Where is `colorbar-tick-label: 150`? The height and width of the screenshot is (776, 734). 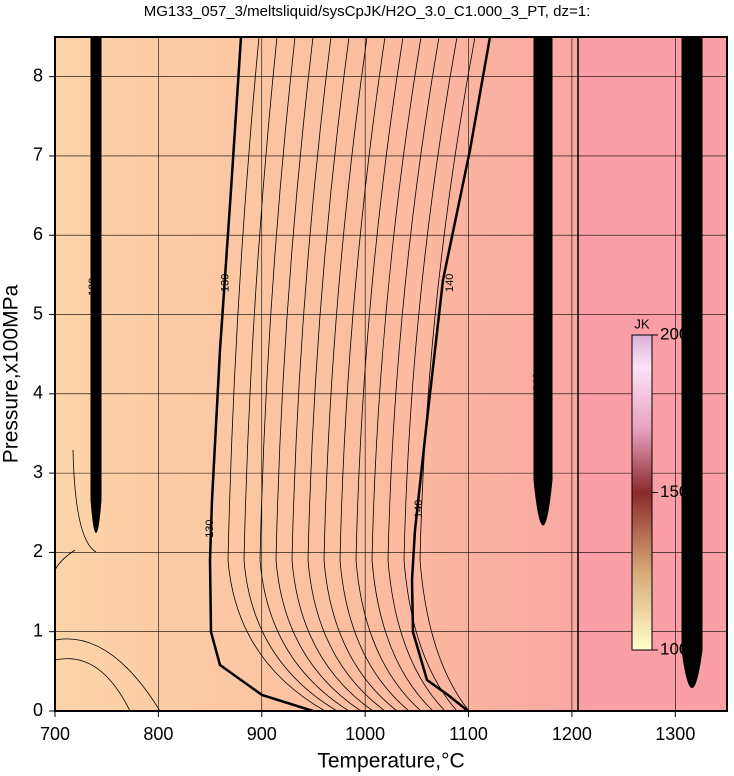
colorbar-tick-label: 150 is located at coordinates (674, 491).